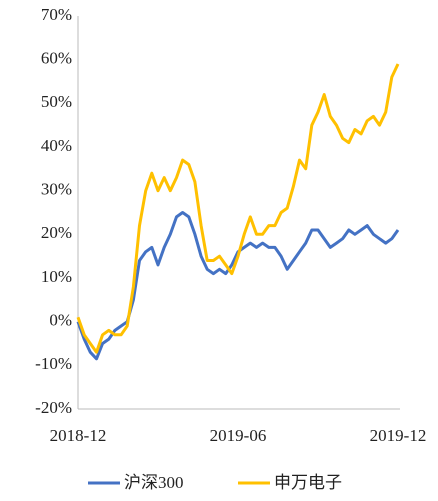  I want to click on y-tick-label: 20%, so click(56, 232).